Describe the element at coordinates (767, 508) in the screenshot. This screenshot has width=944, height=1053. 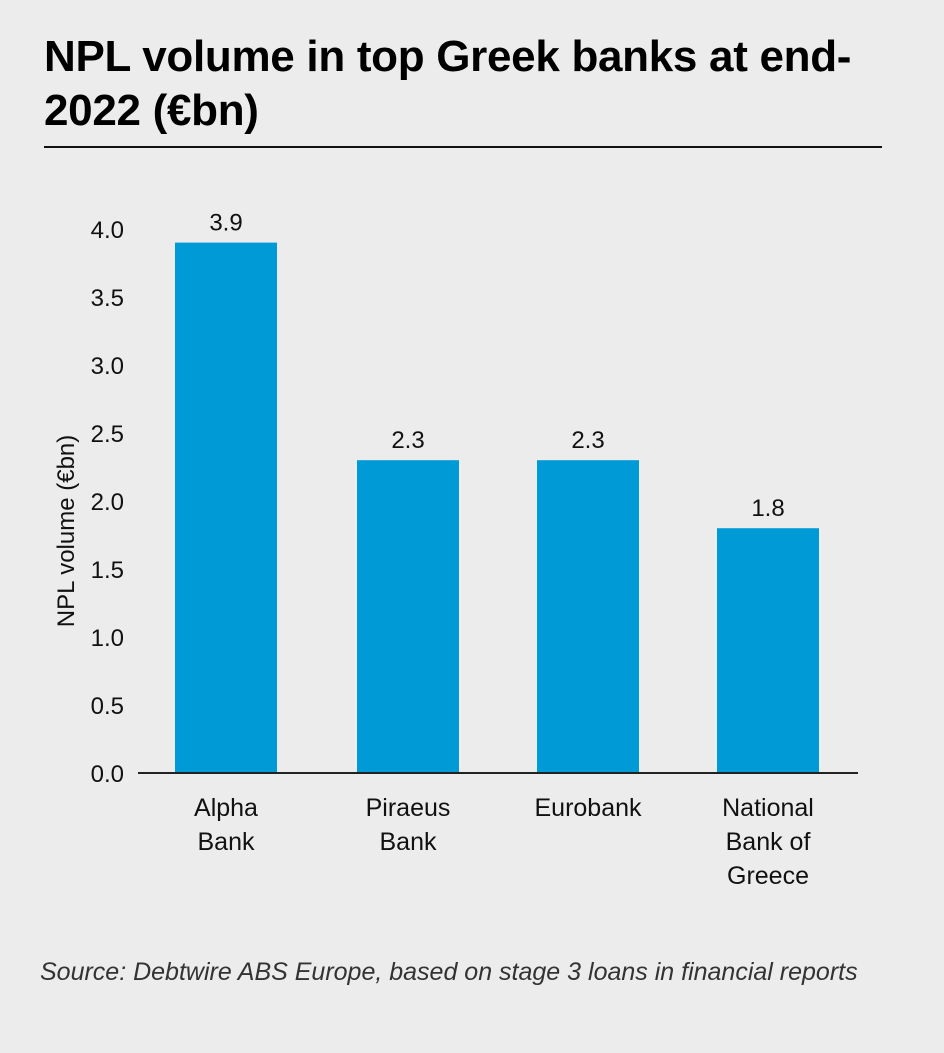
I see `data-label: 1.8` at that location.